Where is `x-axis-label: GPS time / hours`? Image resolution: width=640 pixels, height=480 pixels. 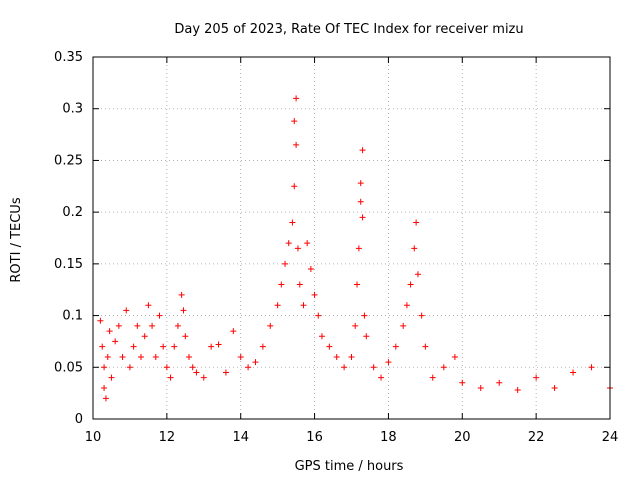
x-axis-label: GPS time / hours is located at coordinates (349, 466).